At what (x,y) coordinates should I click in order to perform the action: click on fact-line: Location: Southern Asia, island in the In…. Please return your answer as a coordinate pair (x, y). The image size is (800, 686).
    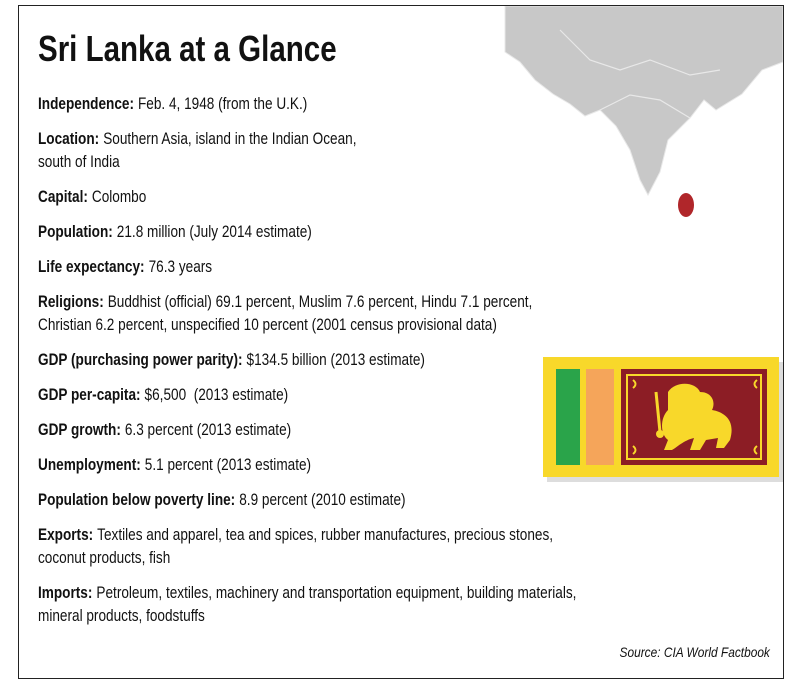
    Looking at the image, I should click on (398, 138).